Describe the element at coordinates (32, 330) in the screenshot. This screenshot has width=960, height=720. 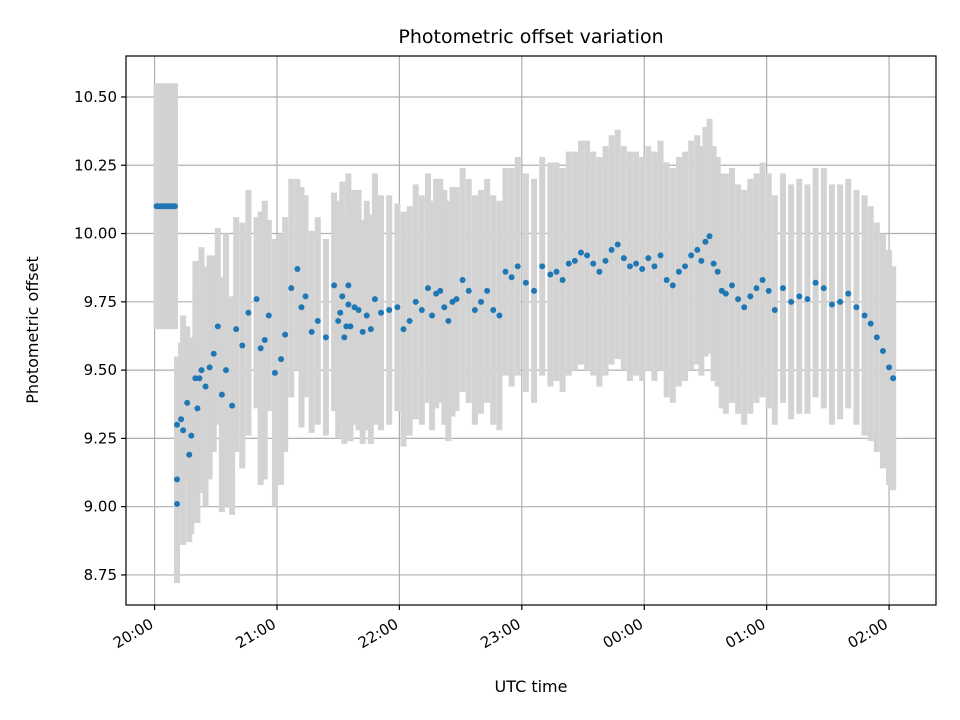
I see `y-axis-title: Photometric offset` at that location.